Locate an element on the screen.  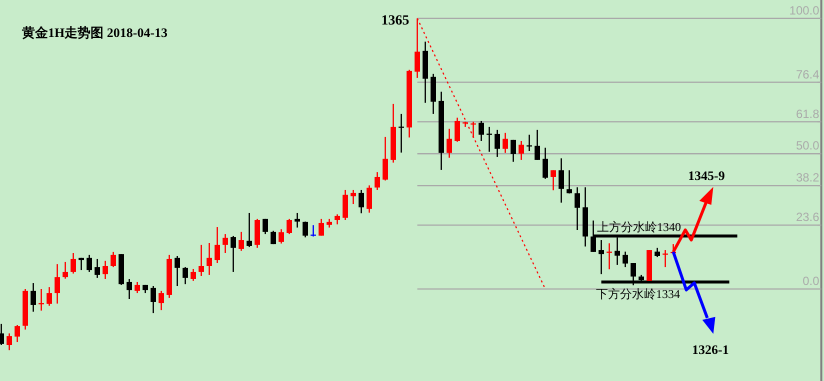
annotation: 上方分水岭1340 is located at coordinates (639, 227).